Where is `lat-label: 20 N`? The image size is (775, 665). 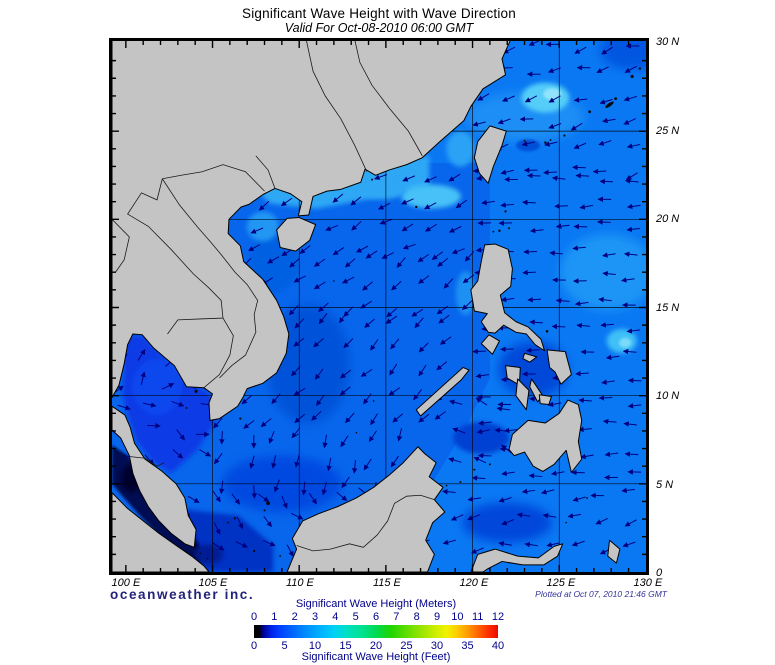
lat-label: 20 N is located at coordinates (668, 219).